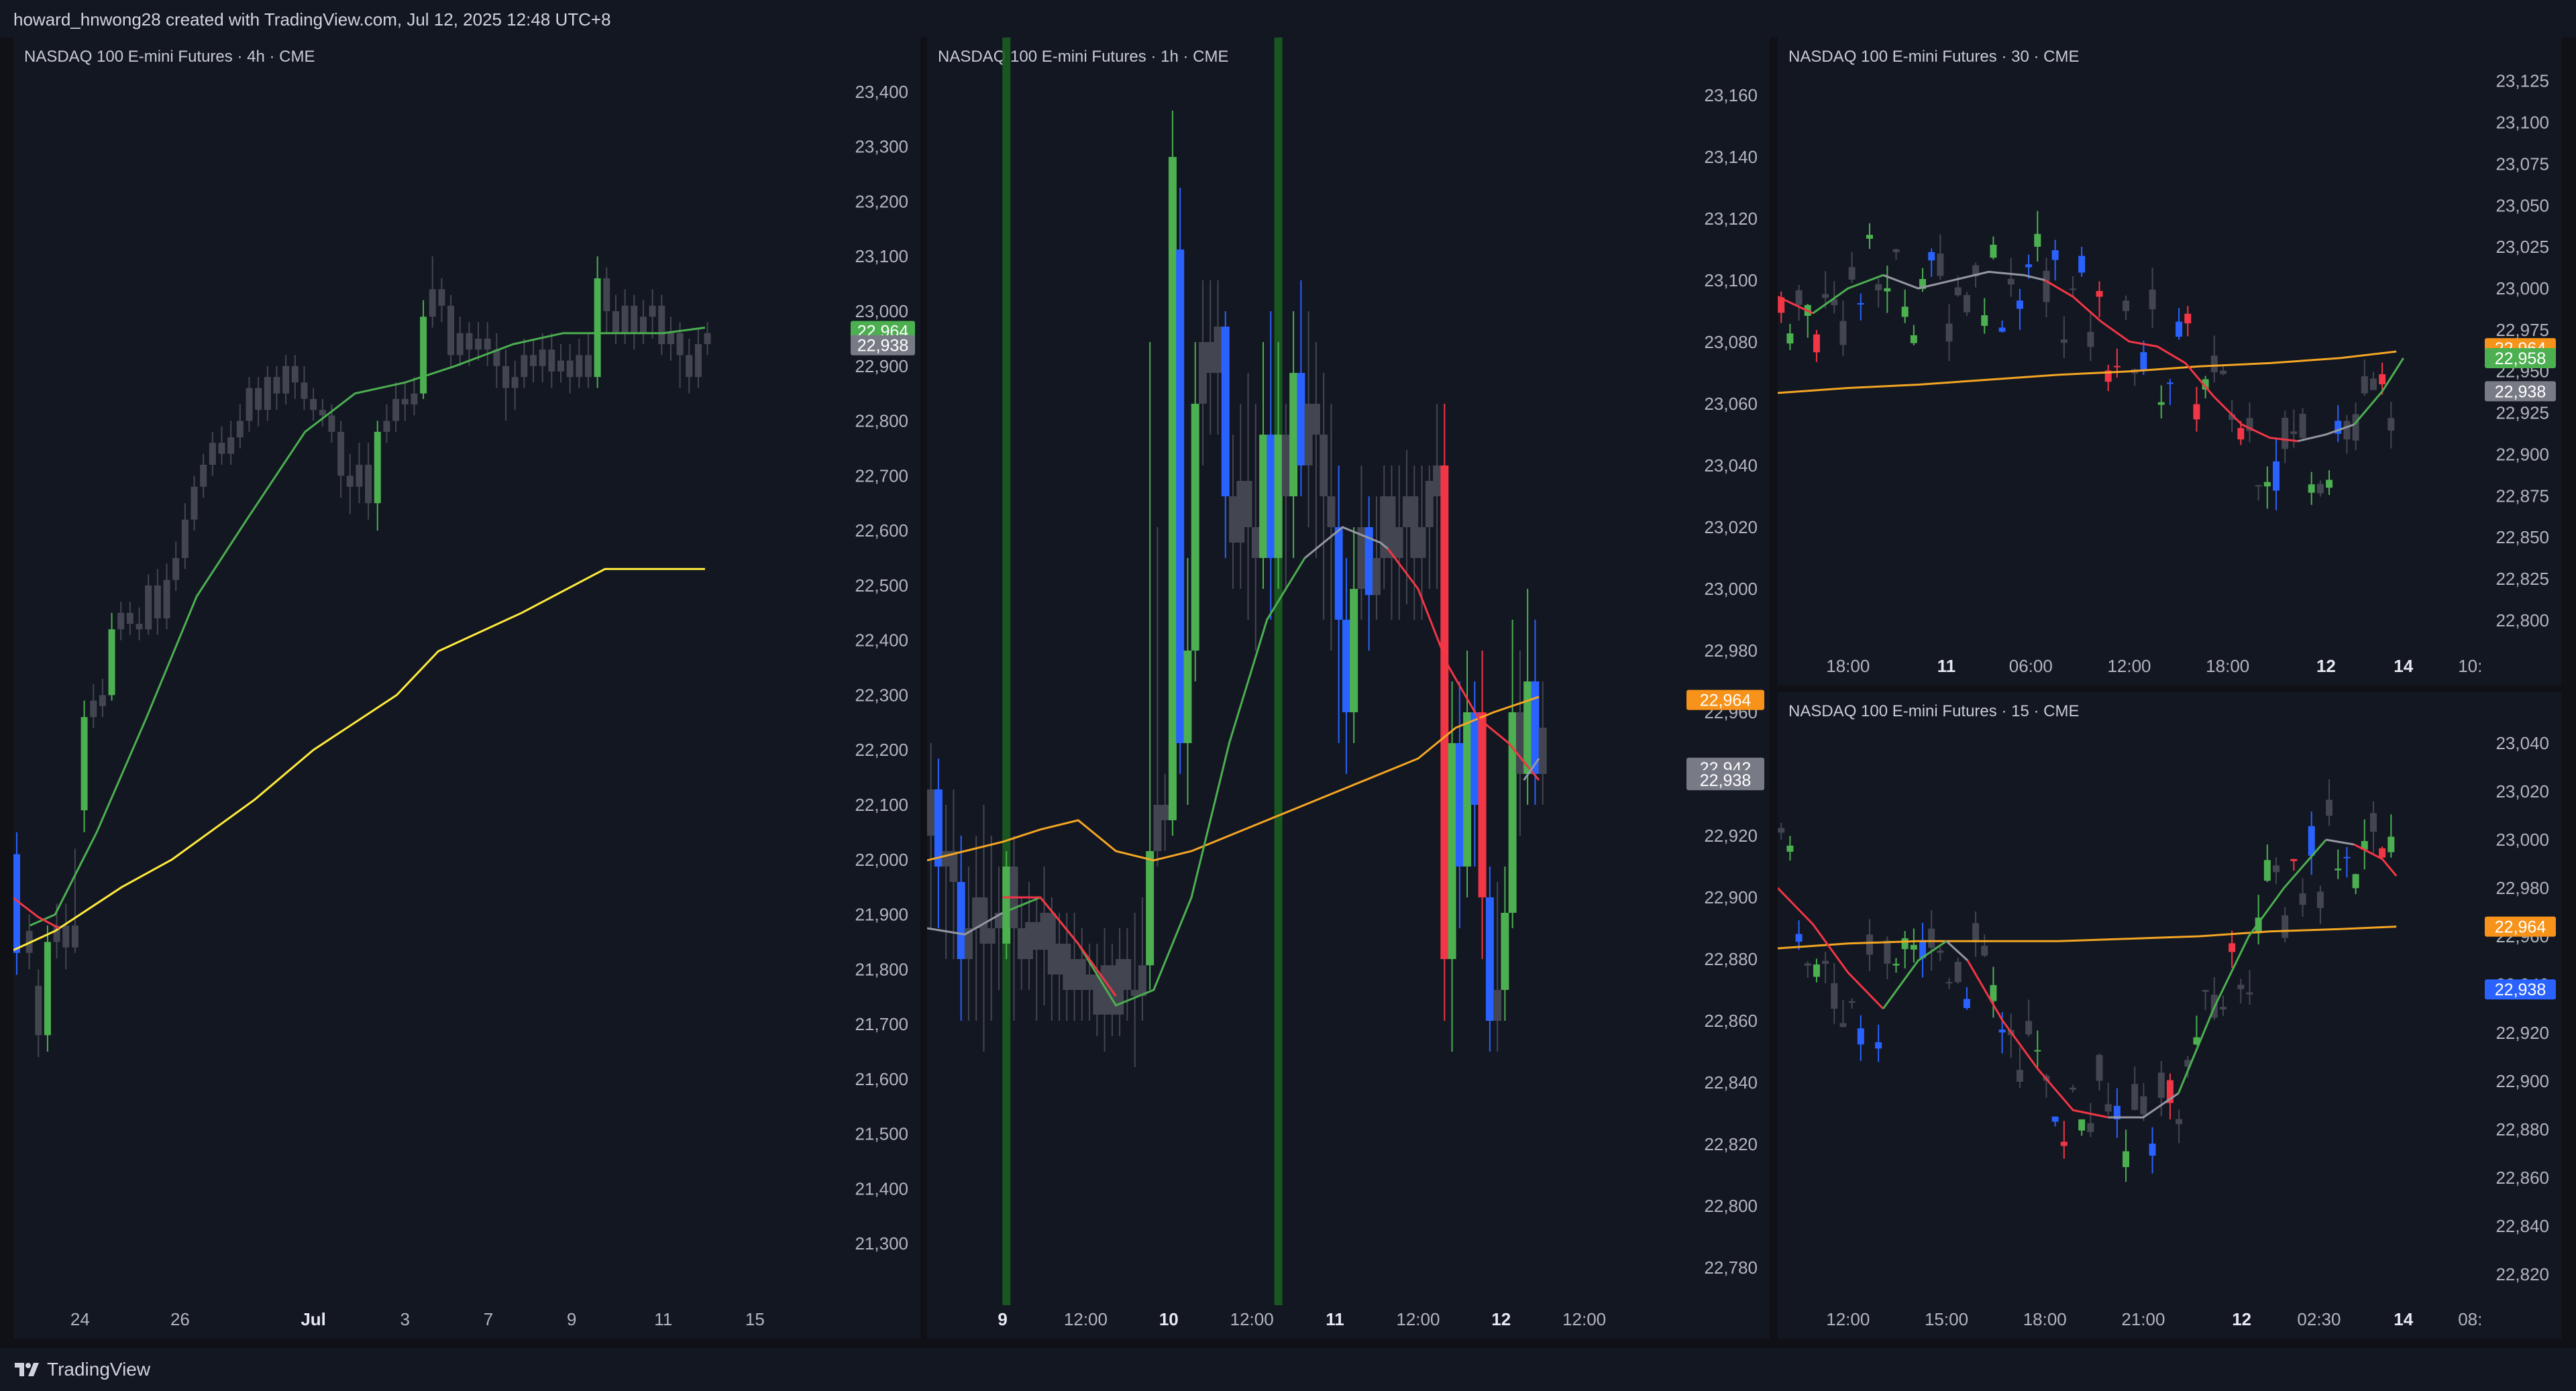  What do you see at coordinates (2522, 1033) in the screenshot?
I see `y-tick-label: 22,920` at bounding box center [2522, 1033].